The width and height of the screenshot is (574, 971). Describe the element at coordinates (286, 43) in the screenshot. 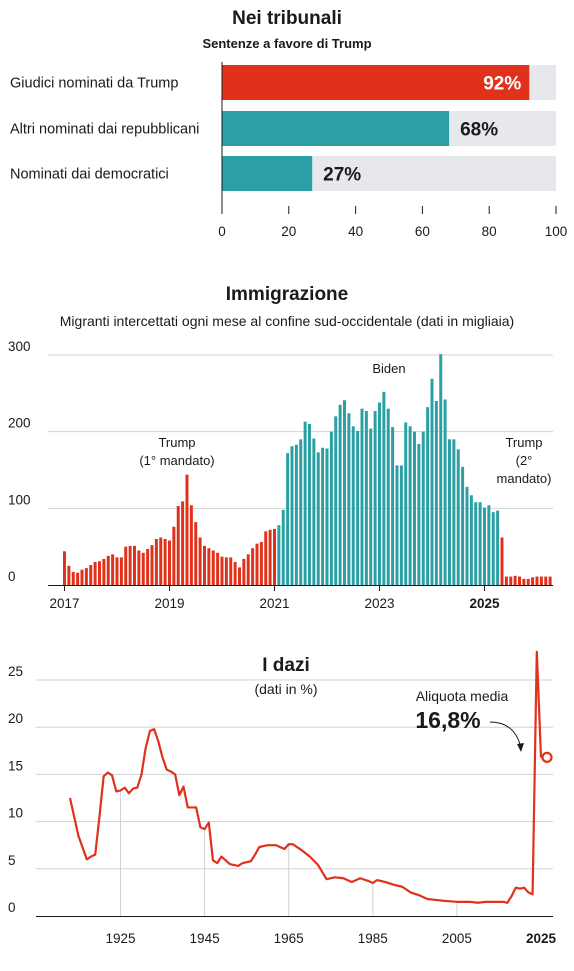

I see `courts-subtitle: Sentenze a favore di Trump` at that location.